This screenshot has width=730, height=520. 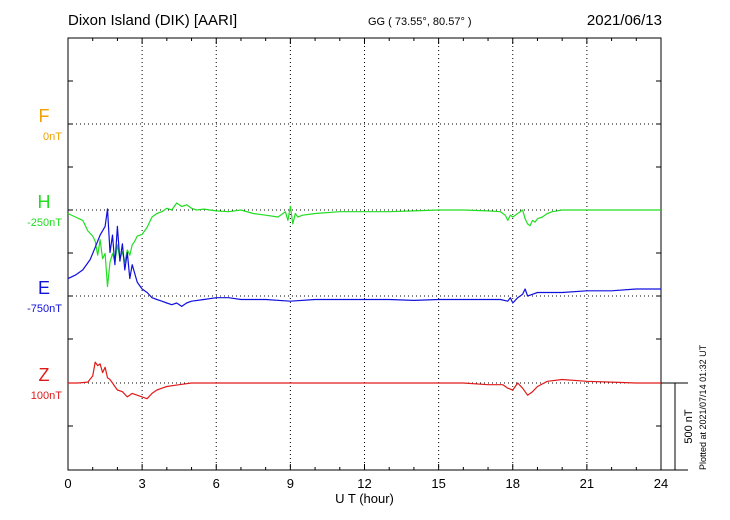 What do you see at coordinates (513, 483) in the screenshot?
I see `x-tick-label: 18` at bounding box center [513, 483].